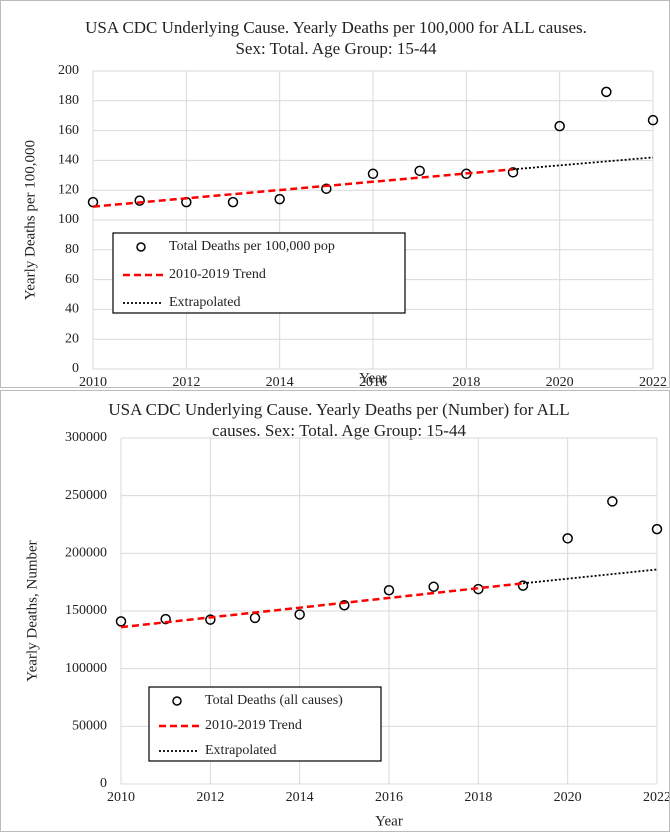  What do you see at coordinates (89, 726) in the screenshot?
I see `y-tick-label: 50000` at bounding box center [89, 726].